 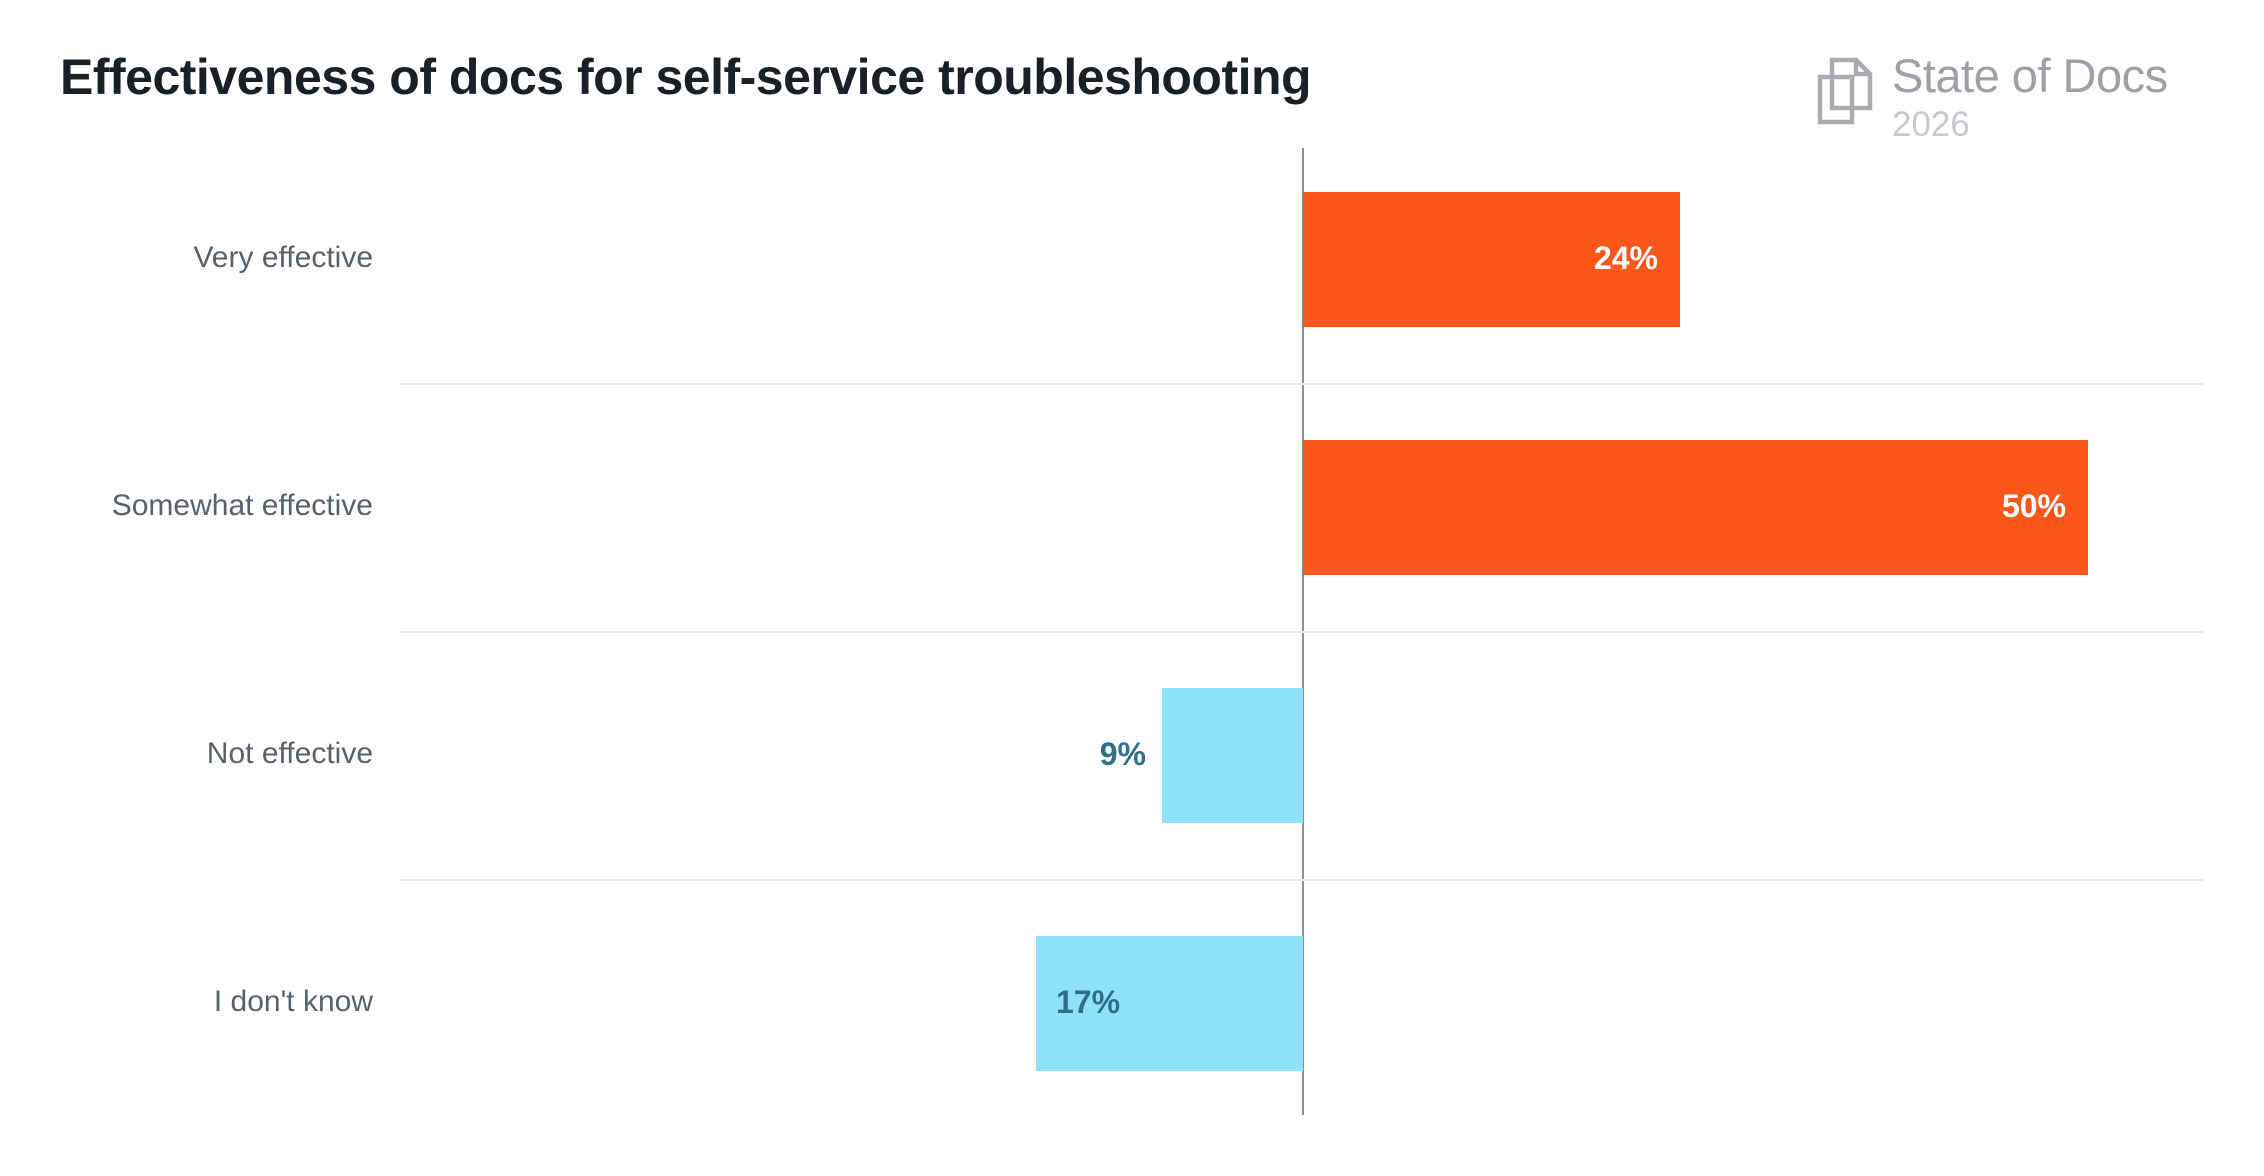 What do you see at coordinates (293, 1001) in the screenshot?
I see `category-label-i-don-t-know: I don't know` at bounding box center [293, 1001].